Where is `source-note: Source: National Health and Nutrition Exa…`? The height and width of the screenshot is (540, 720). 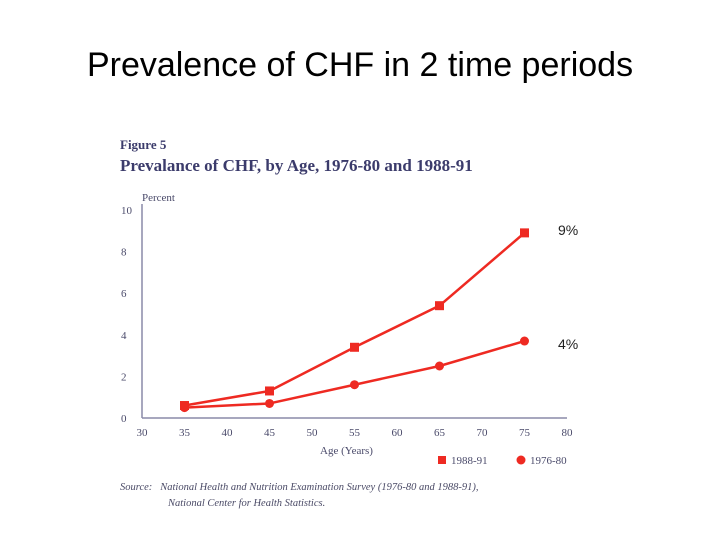 source-note: Source: National Health and Nutrition Exa… is located at coordinates (355, 496).